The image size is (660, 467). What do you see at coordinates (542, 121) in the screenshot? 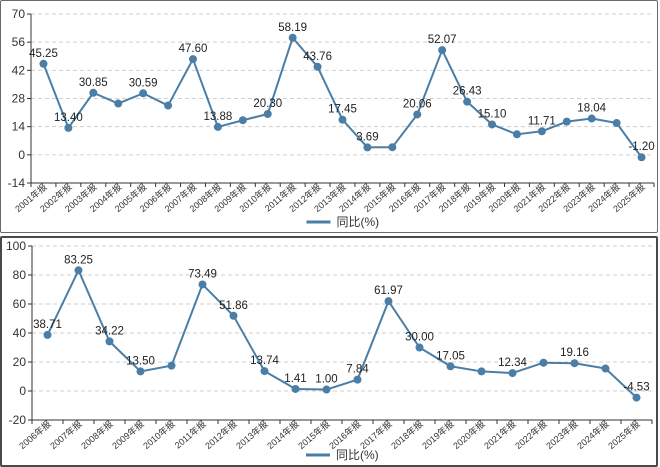
I see `data-label: 11.71` at bounding box center [542, 121].